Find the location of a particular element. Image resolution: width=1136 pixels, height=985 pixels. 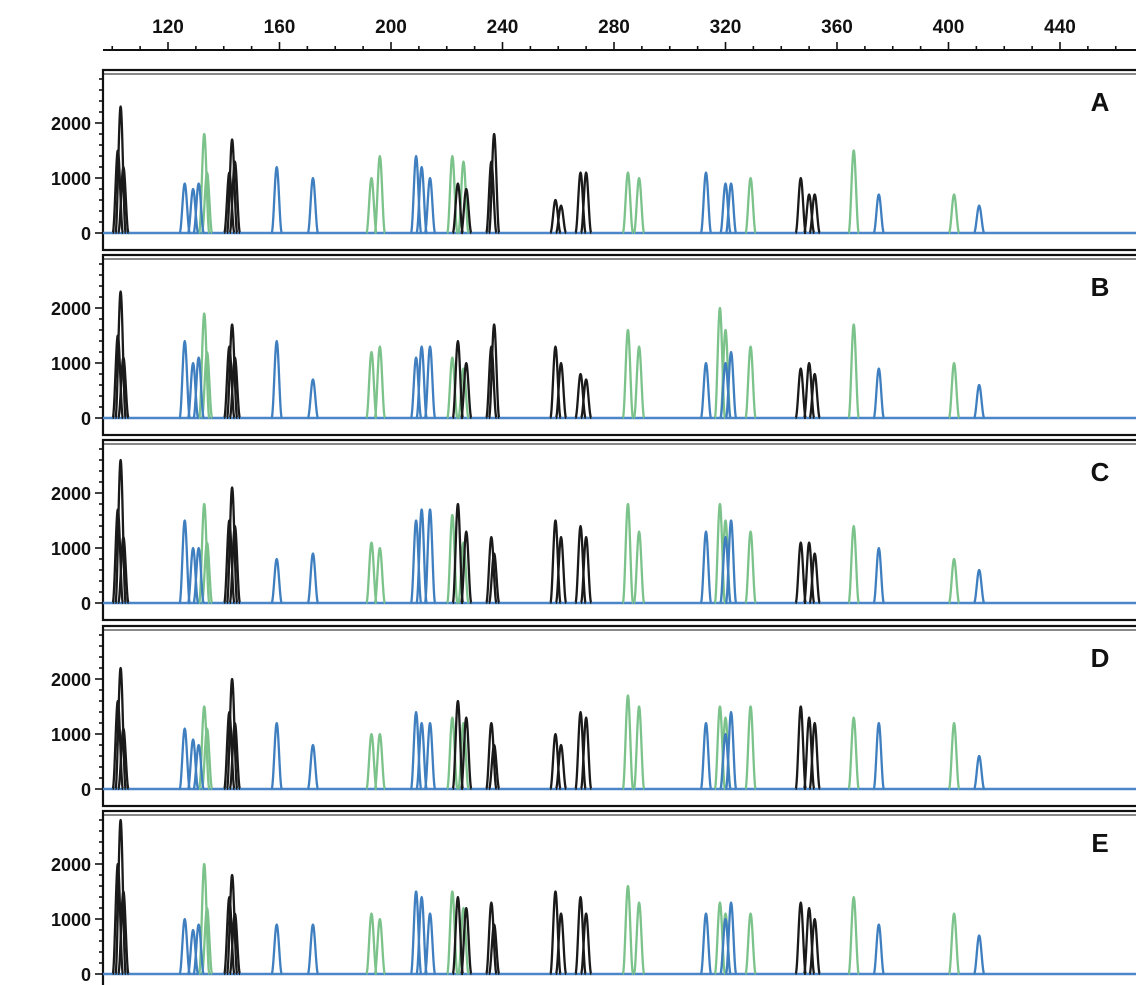

x-tick-label: 400 is located at coordinates (949, 27).